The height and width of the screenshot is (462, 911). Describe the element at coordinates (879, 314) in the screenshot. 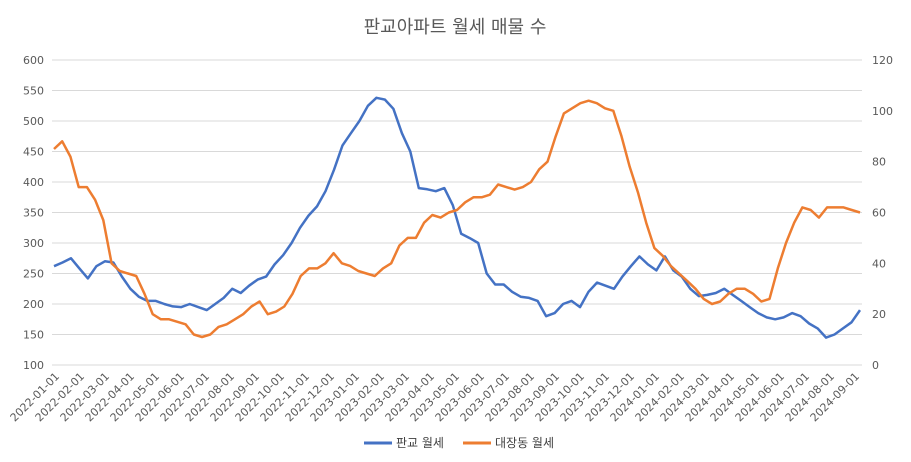

I see `right-axis-tick-label: 20` at that location.